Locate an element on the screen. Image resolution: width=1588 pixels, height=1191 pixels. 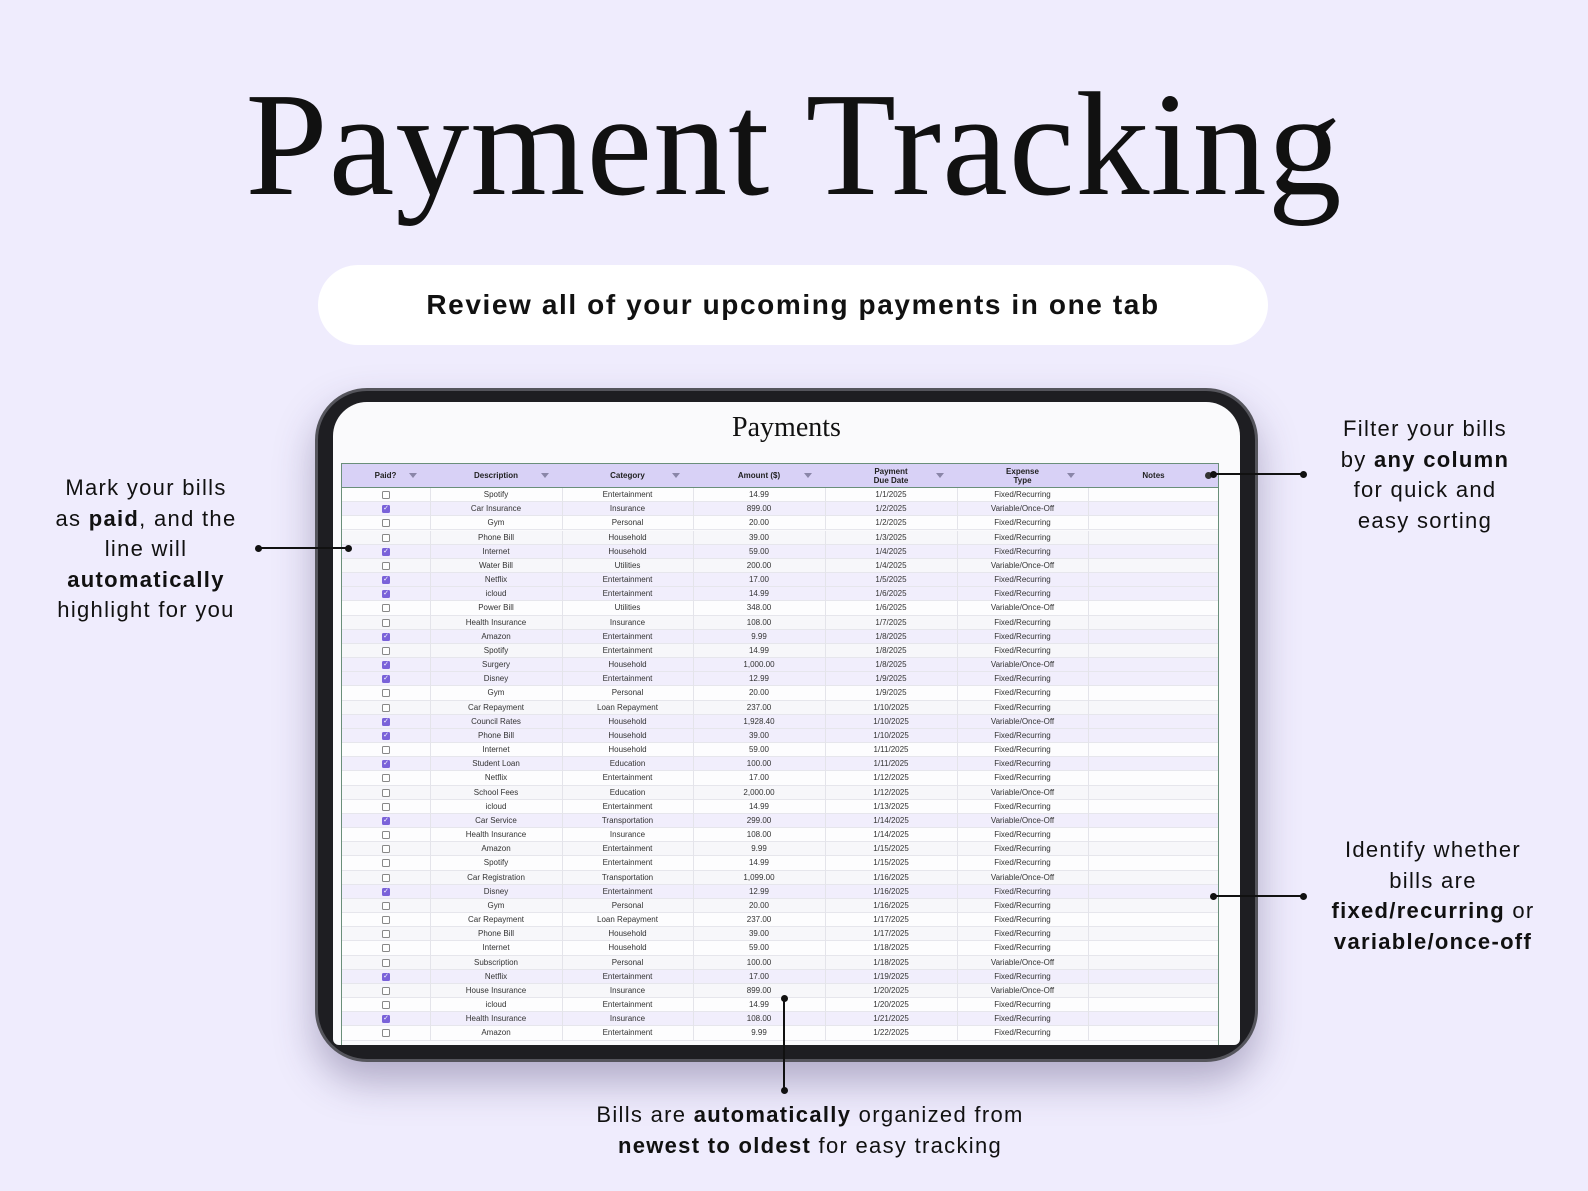
callout-text: Identify whether is located at coordinates (1433, 849).